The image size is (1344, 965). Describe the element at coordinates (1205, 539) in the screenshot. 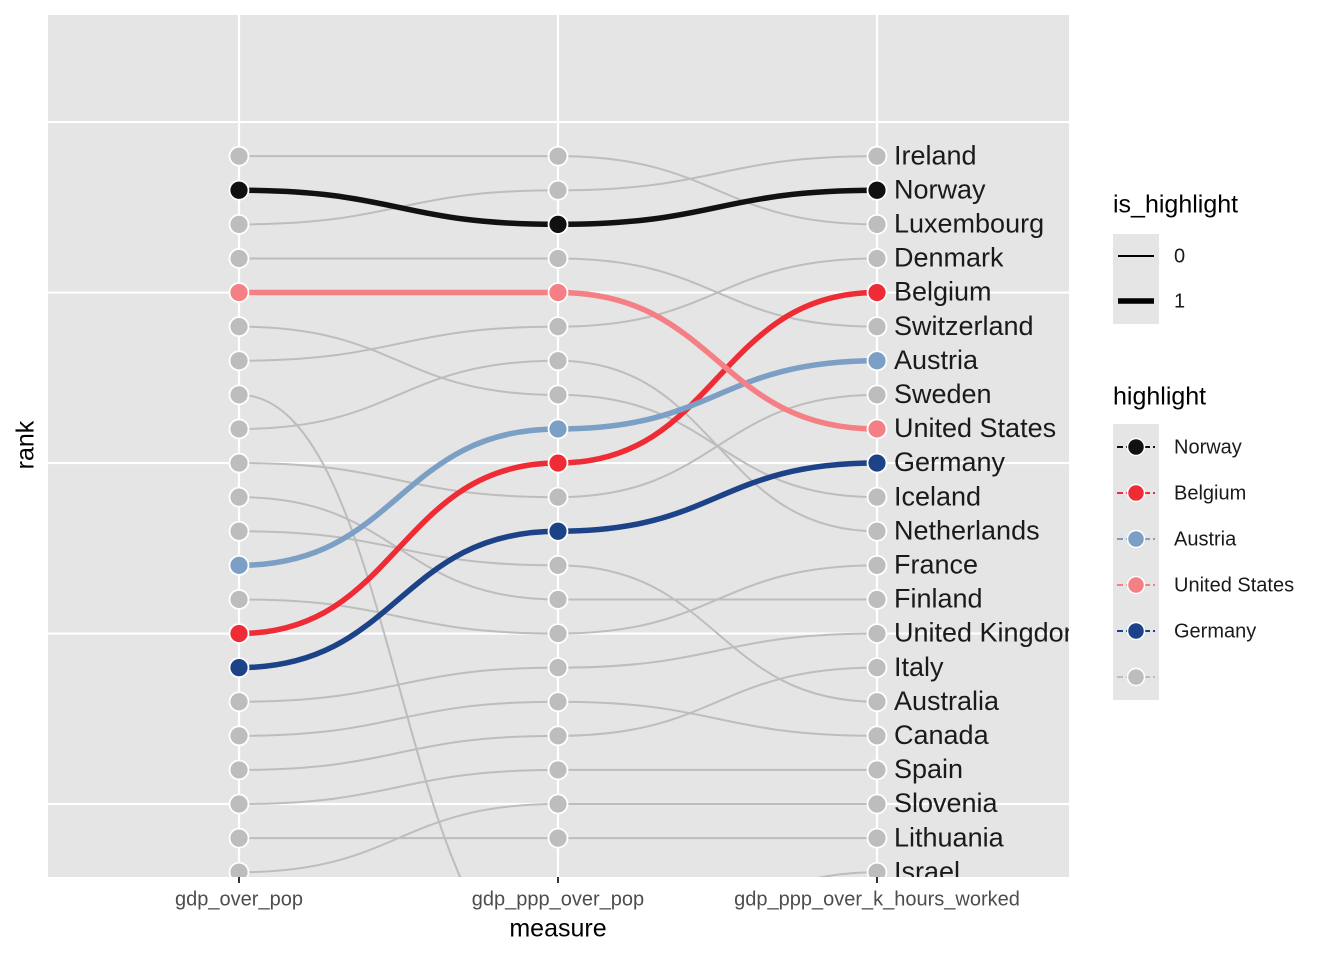

I see `legend-label: Austria` at that location.